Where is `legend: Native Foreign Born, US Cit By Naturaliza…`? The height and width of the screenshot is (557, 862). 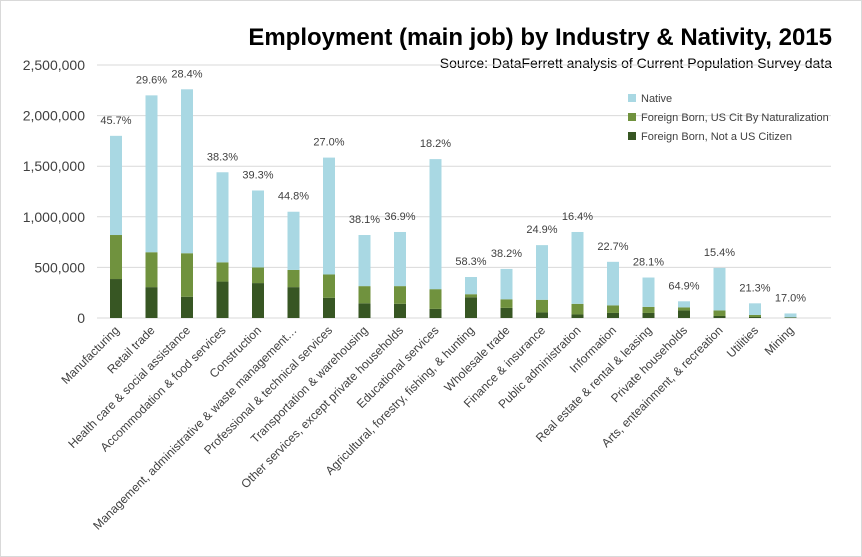
legend: Native Foreign Born, US Cit By Naturaliza… is located at coordinates (728, 118).